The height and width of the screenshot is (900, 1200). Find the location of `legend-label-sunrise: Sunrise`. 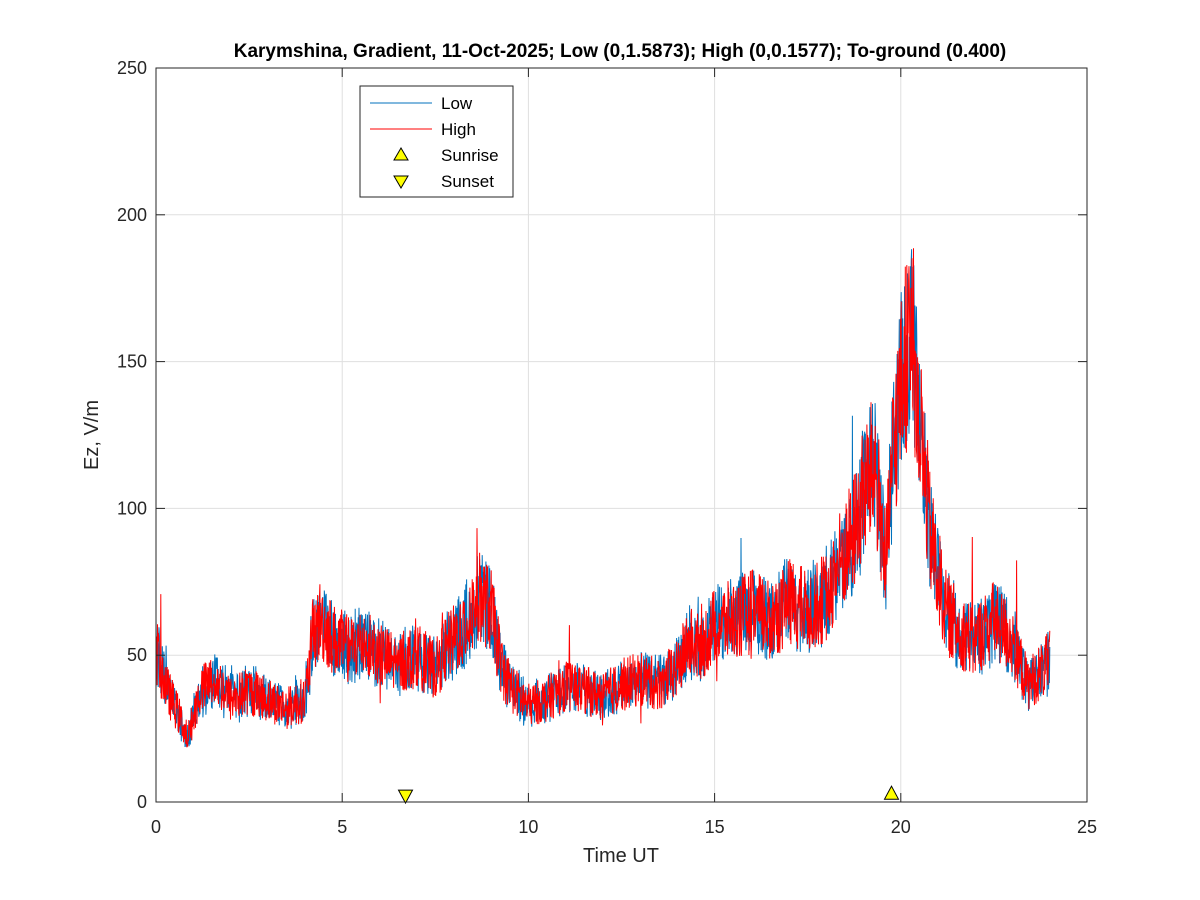

legend-label-sunrise: Sunrise is located at coordinates (470, 155).